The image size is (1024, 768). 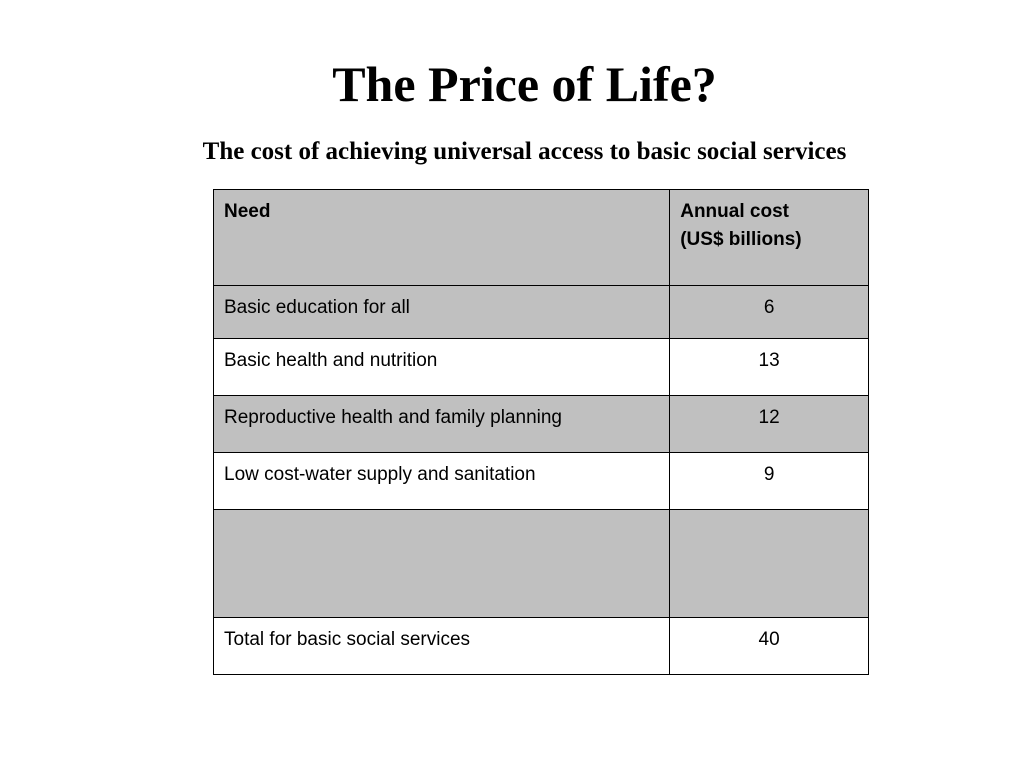 I want to click on need-cell: Basic health and nutrition, so click(x=441, y=367).